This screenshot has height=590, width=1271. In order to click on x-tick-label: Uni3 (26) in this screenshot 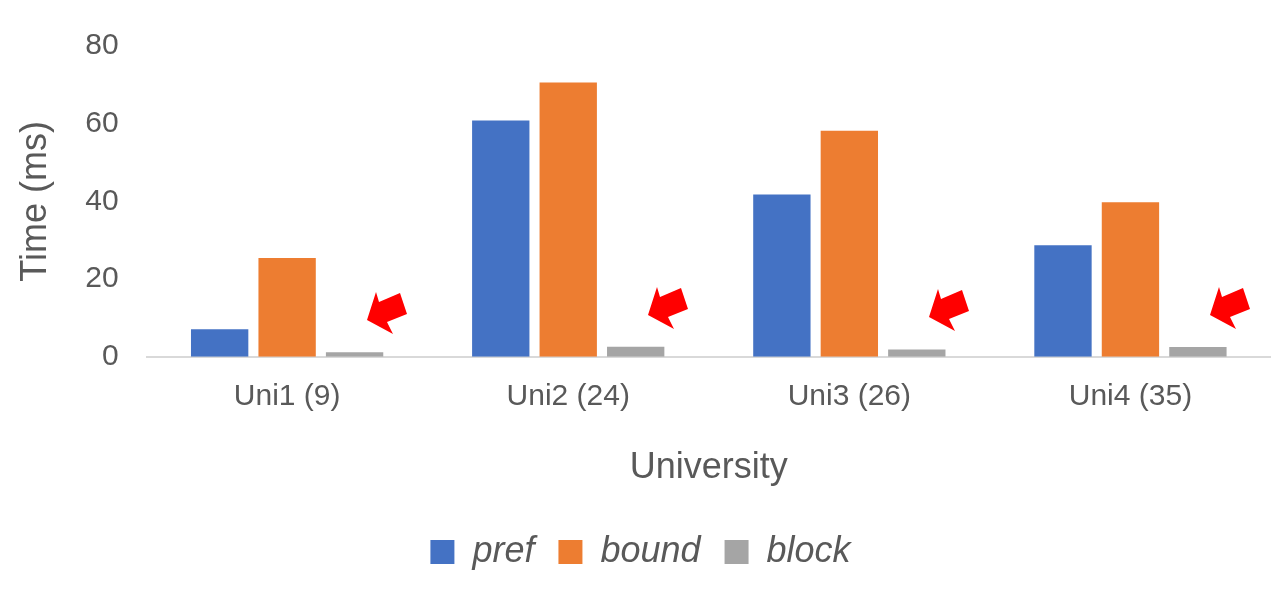, I will do `click(849, 395)`.